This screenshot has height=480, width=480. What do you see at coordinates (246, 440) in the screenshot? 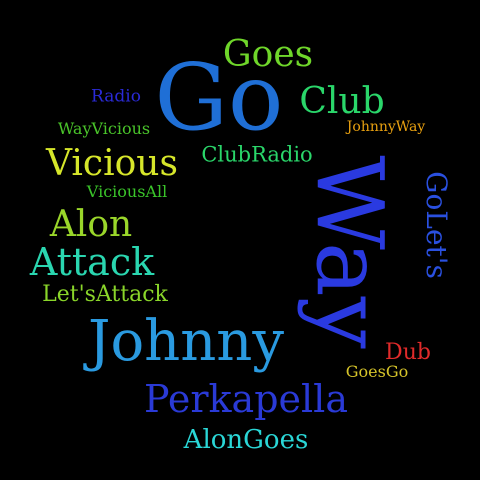
I see `word-alongoes: AlonGoes` at bounding box center [246, 440].